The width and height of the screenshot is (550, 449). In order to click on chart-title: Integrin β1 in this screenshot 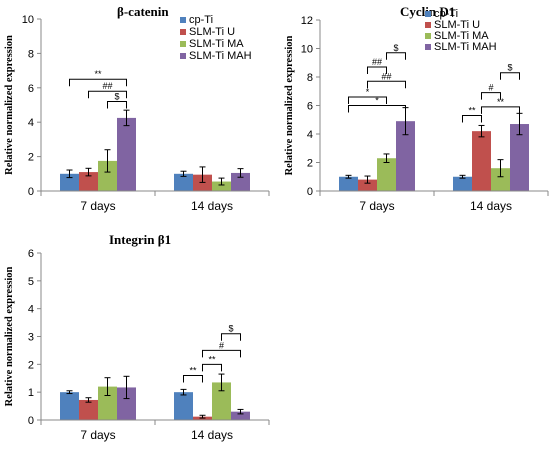, I will do `click(140, 239)`.